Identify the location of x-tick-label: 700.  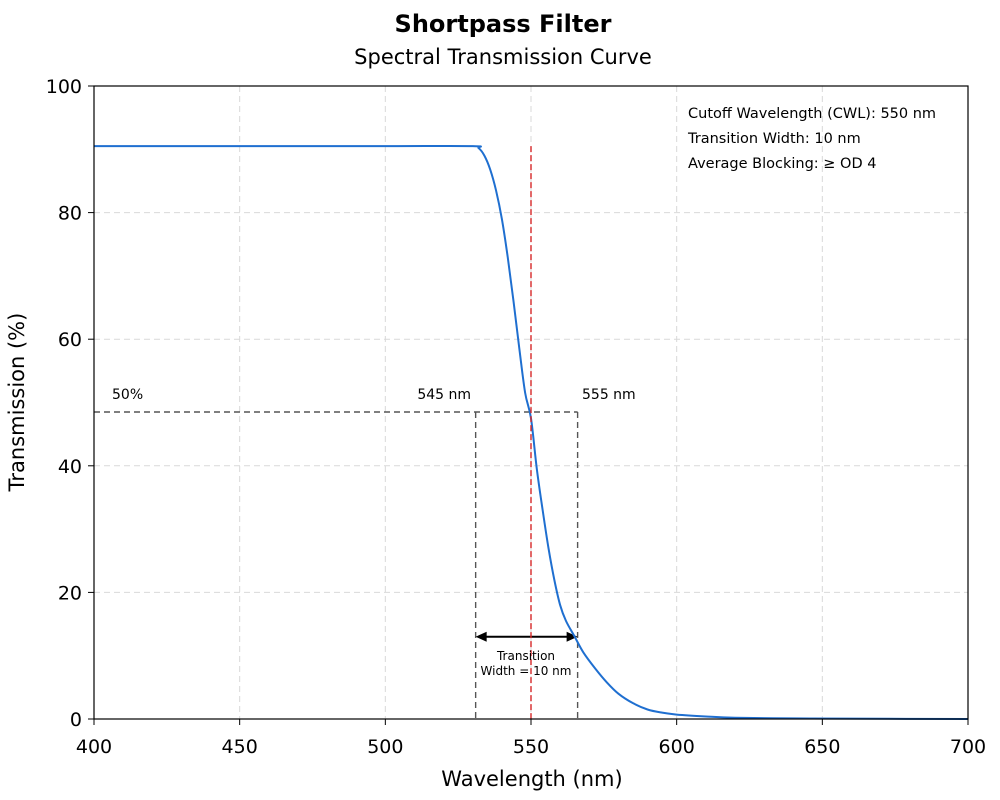
(968, 747).